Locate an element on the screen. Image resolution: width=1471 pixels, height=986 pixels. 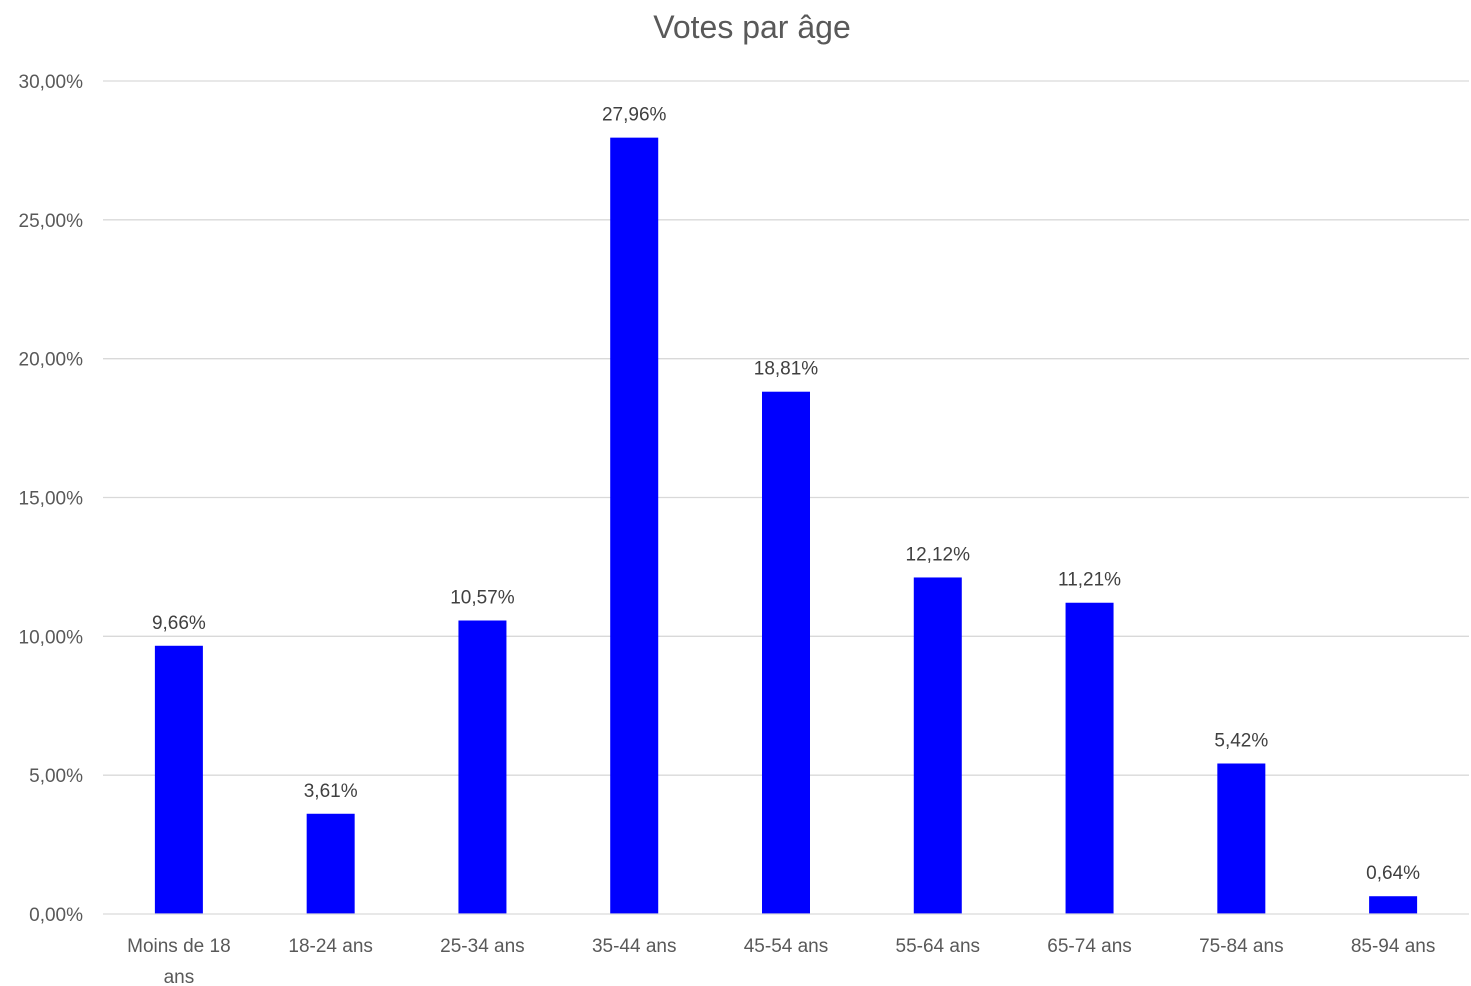
x-category-label: 45-54 ans is located at coordinates (786, 946).